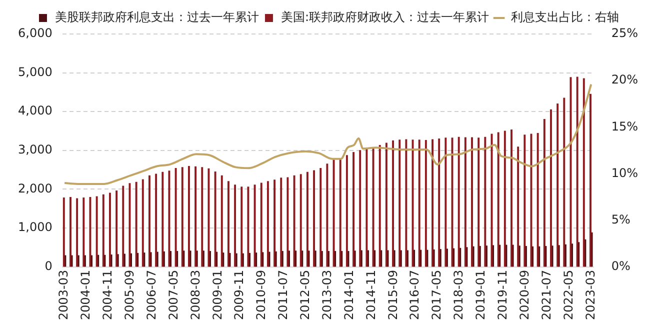  Describe the element at coordinates (327, 295) in the screenshot. I see `x-tick-label: 2013-03` at that location.